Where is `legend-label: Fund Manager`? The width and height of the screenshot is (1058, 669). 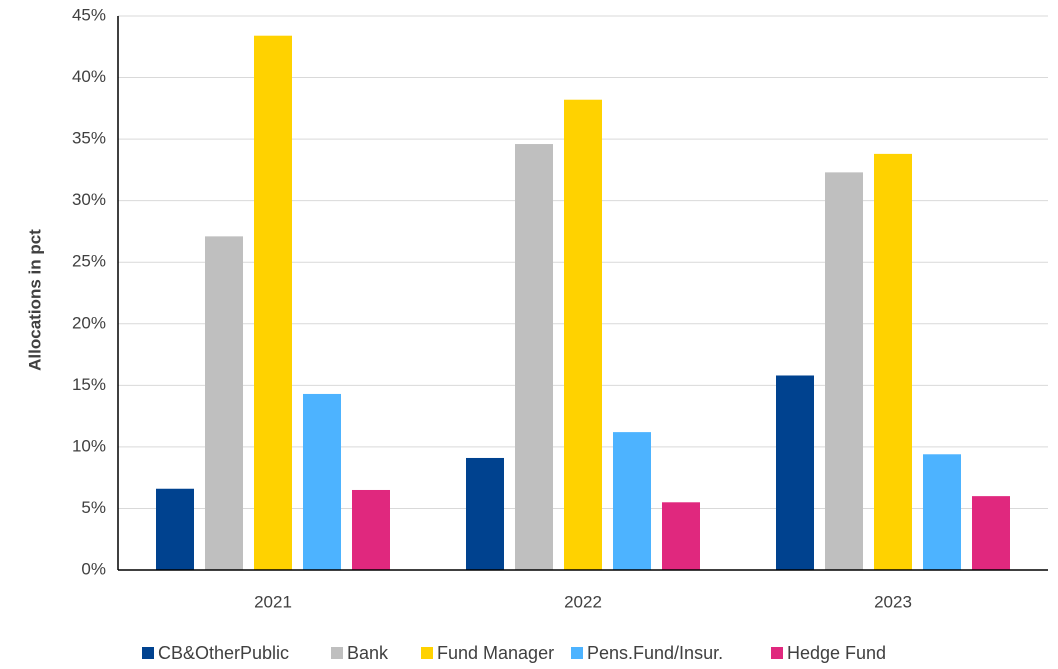 legend-label: Fund Manager is located at coordinates (495, 653).